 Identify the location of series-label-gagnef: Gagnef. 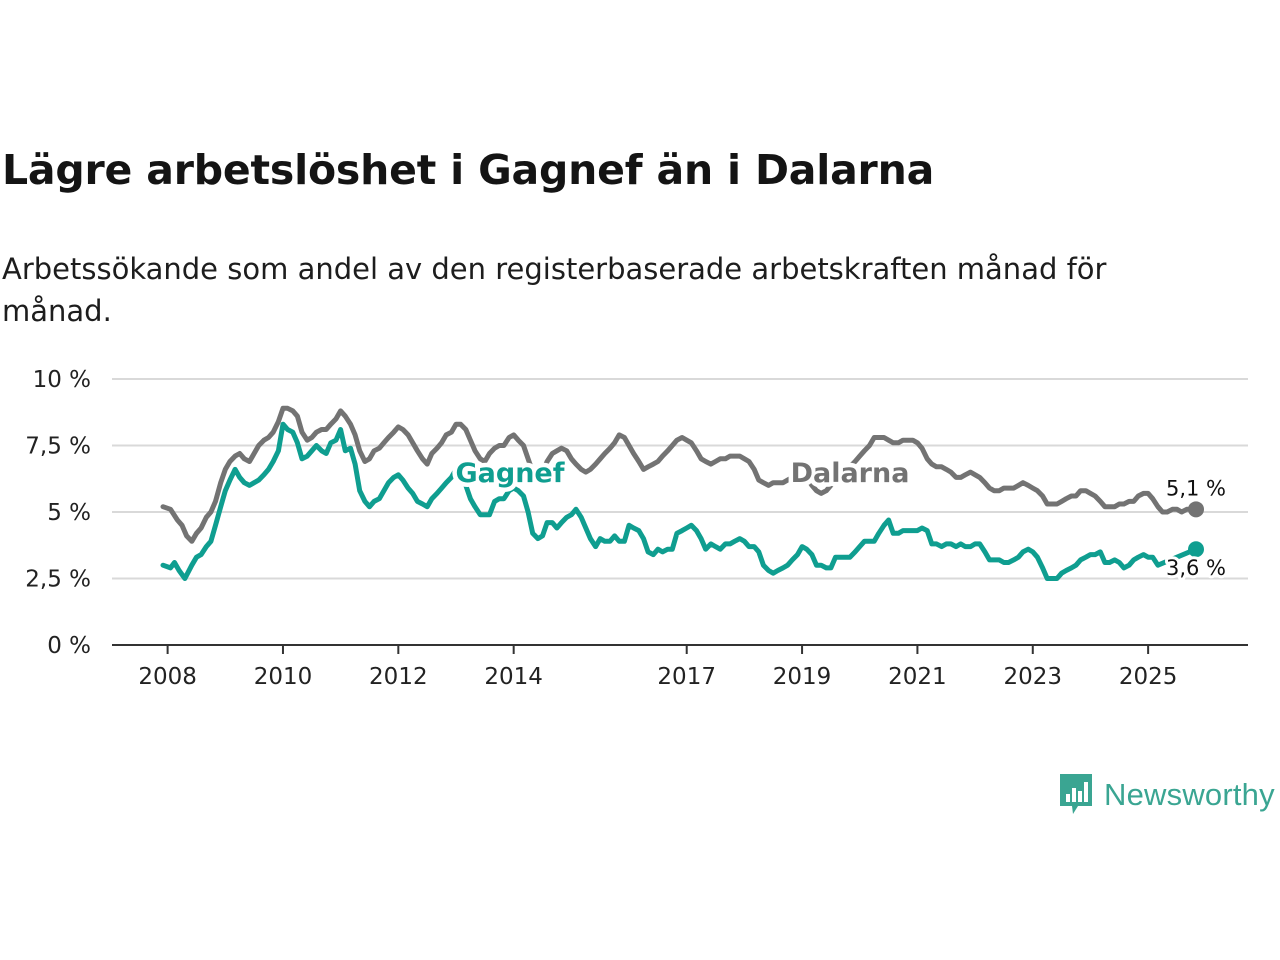
(510, 473).